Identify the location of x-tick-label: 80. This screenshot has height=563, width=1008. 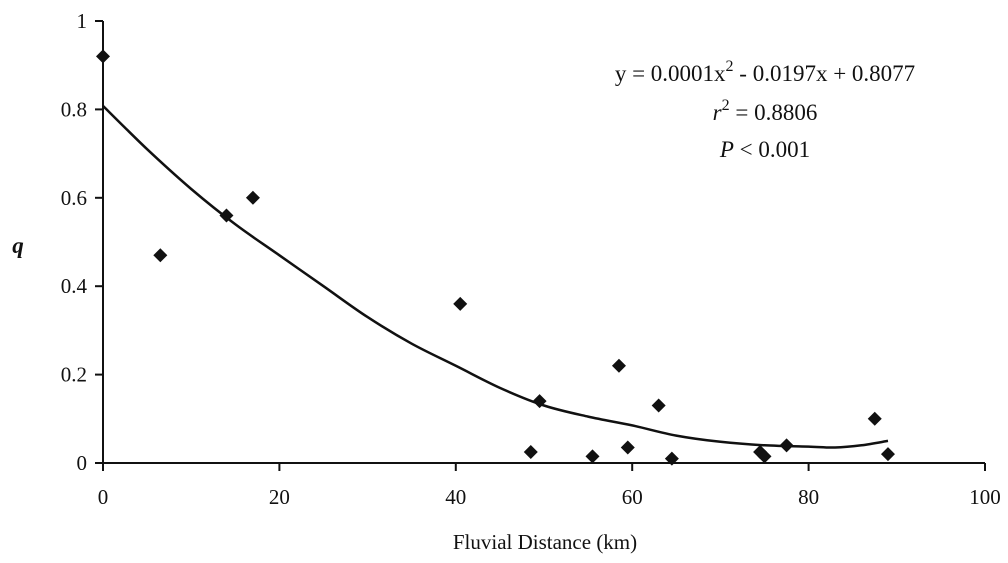
(808, 497).